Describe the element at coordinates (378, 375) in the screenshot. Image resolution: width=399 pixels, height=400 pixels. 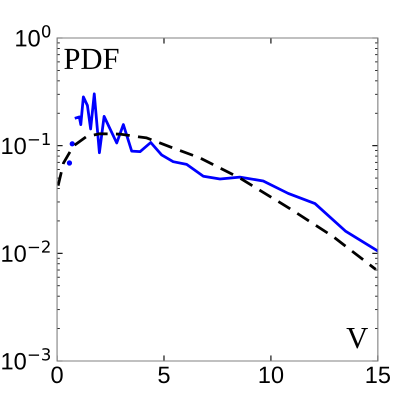
I see `x-tick-label: 15` at that location.